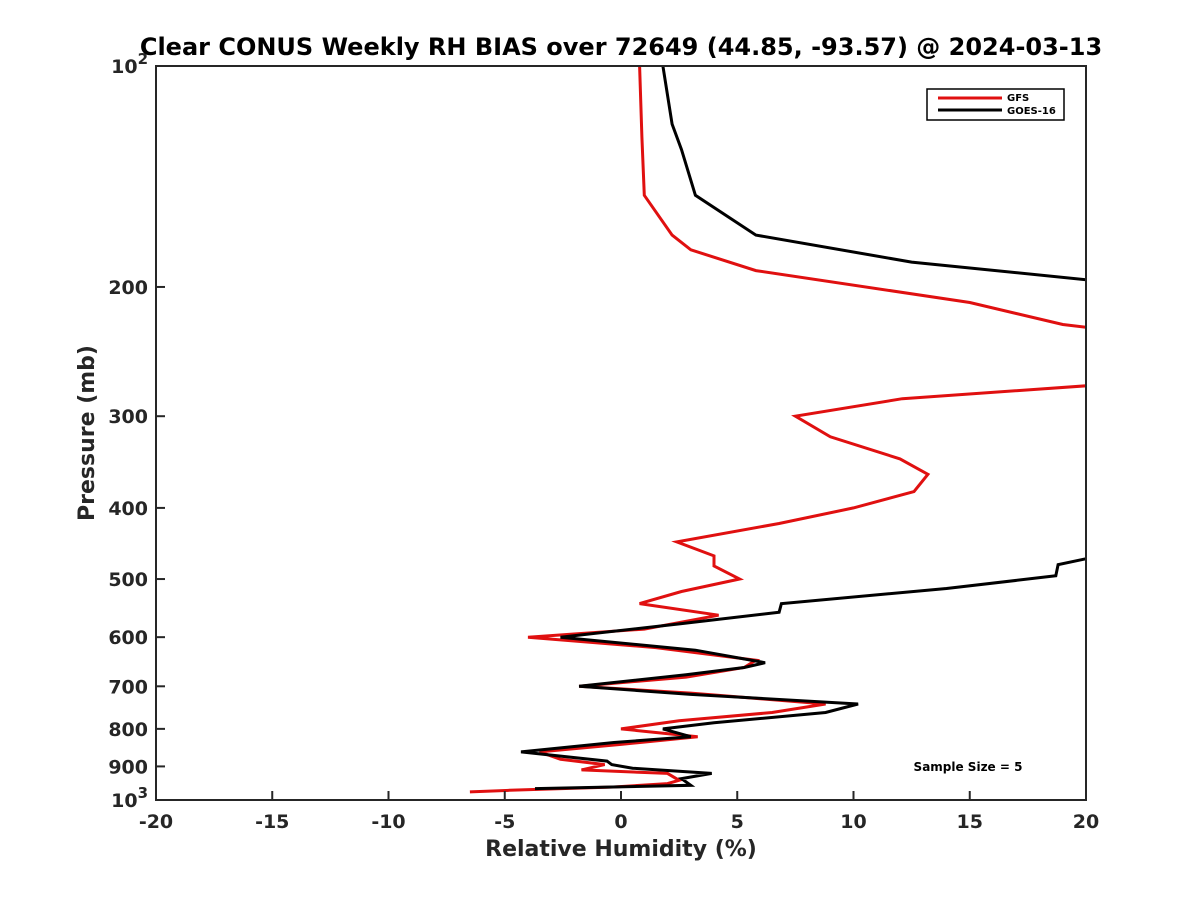 Image resolution: width=1200 pixels, height=900 pixels. Describe the element at coordinates (504, 822) in the screenshot. I see `x-tick-label: -5` at that location.